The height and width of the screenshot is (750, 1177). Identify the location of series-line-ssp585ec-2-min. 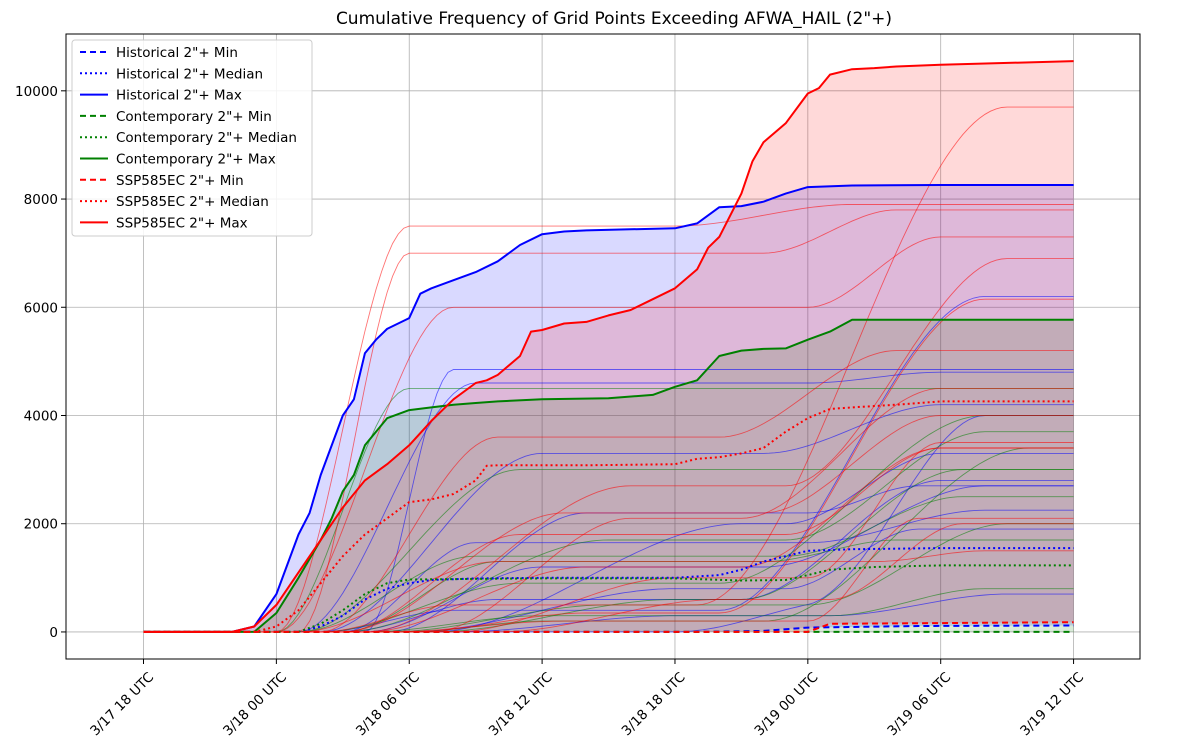
(608, 627).